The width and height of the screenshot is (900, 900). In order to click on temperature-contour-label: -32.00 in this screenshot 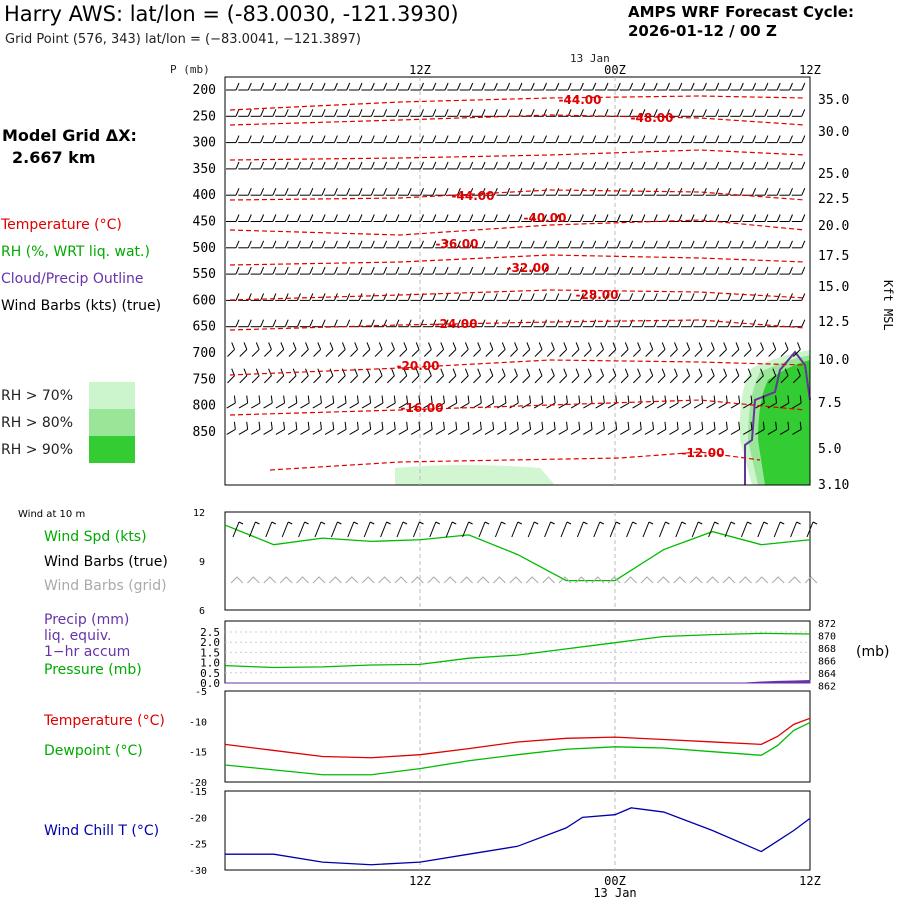, I will do `click(528, 268)`.